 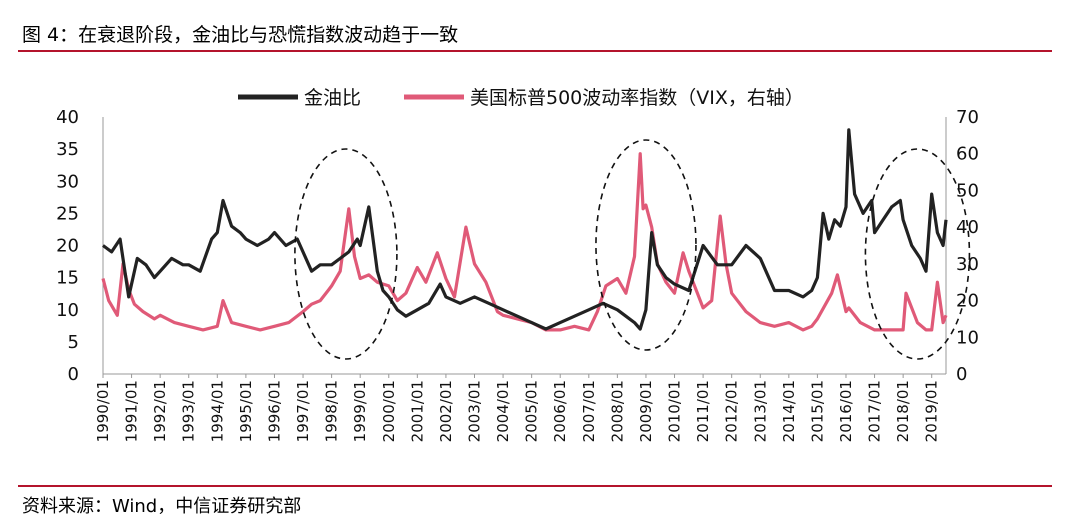 I want to click on chart-legend: 金油比 美国标普500波动率指数（VIX，右轴）, so click(x=521, y=98).